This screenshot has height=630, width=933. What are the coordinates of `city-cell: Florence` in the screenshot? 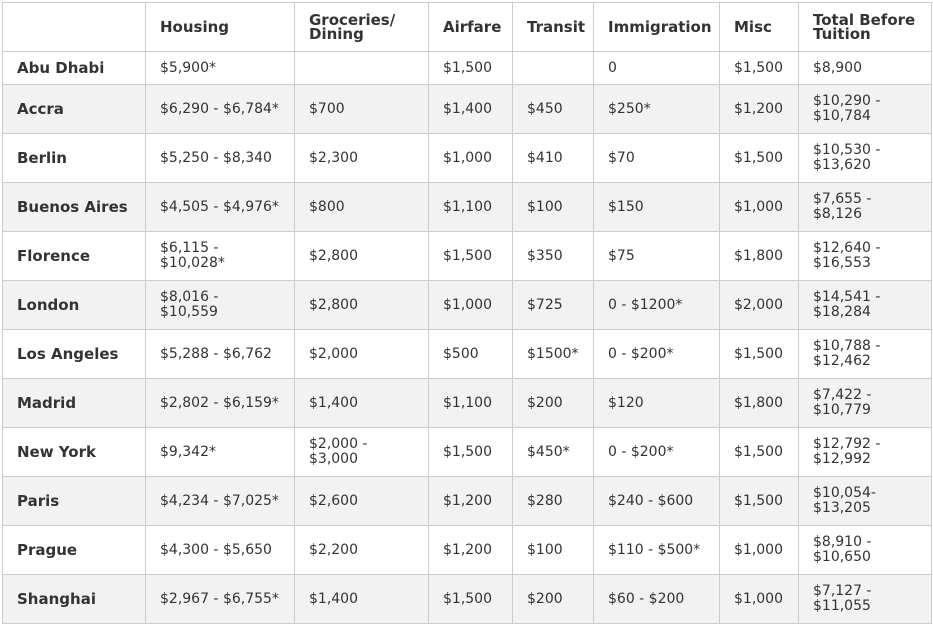 It's located at (74, 256).